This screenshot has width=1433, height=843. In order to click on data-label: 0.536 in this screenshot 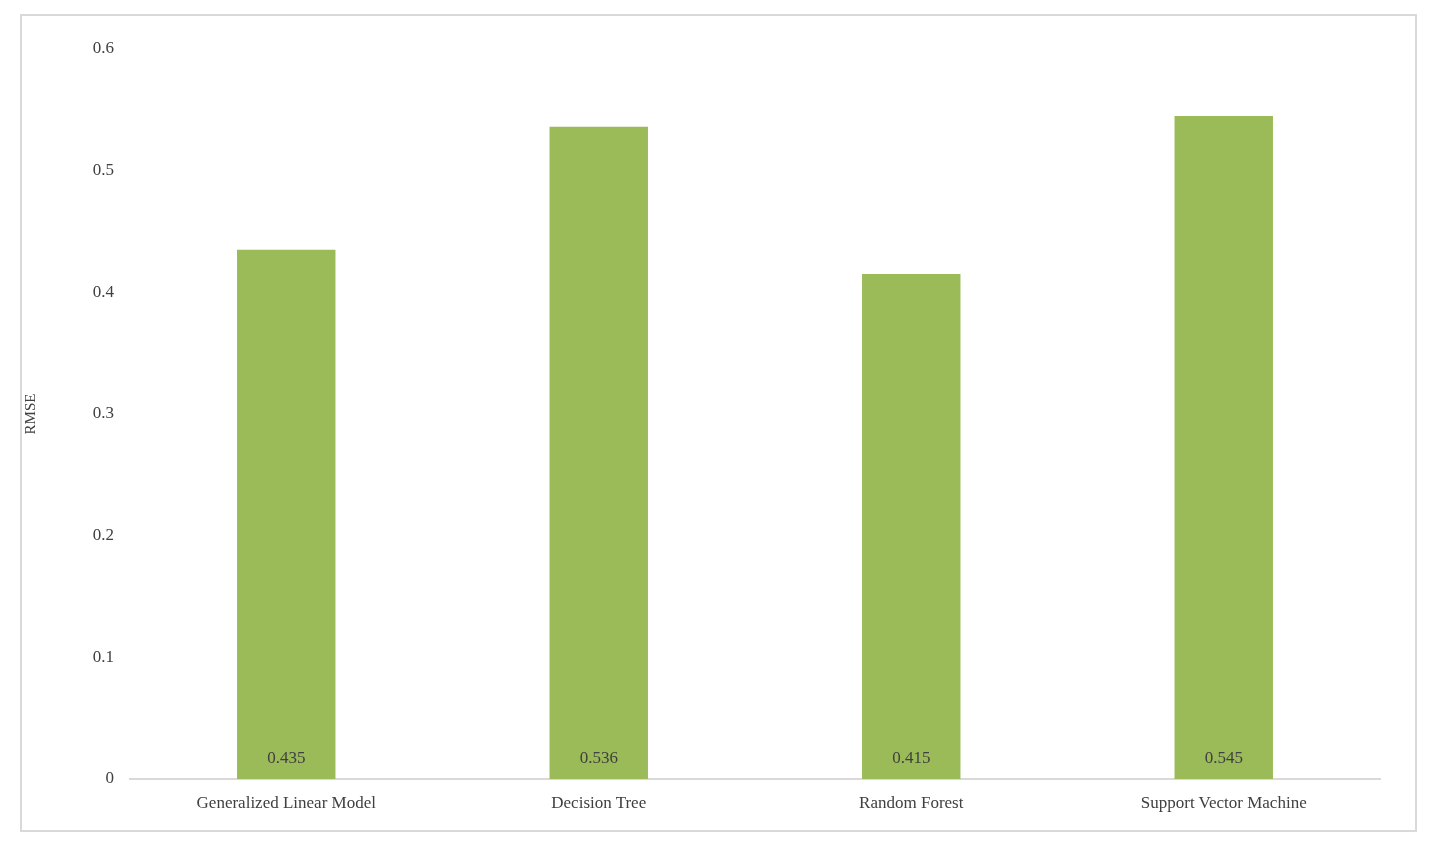, I will do `click(598, 757)`.